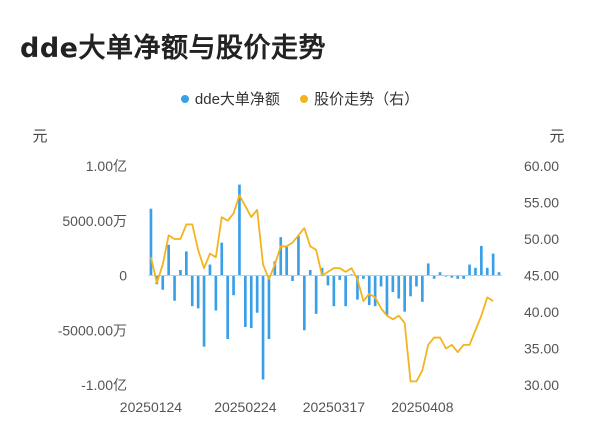 The image size is (600, 446). What do you see at coordinates (556, 136) in the screenshot?
I see `right-axis-unit: 元` at bounding box center [556, 136].